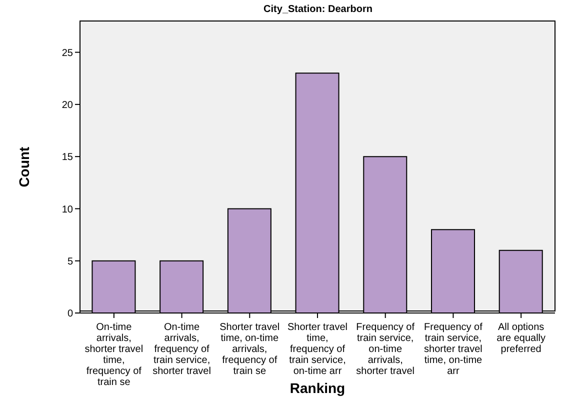 This screenshot has width=561, height=407. Describe the element at coordinates (317, 349) in the screenshot. I see `x-tick-label: Shorter travel time, frequency of train service, on-time arr` at that location.